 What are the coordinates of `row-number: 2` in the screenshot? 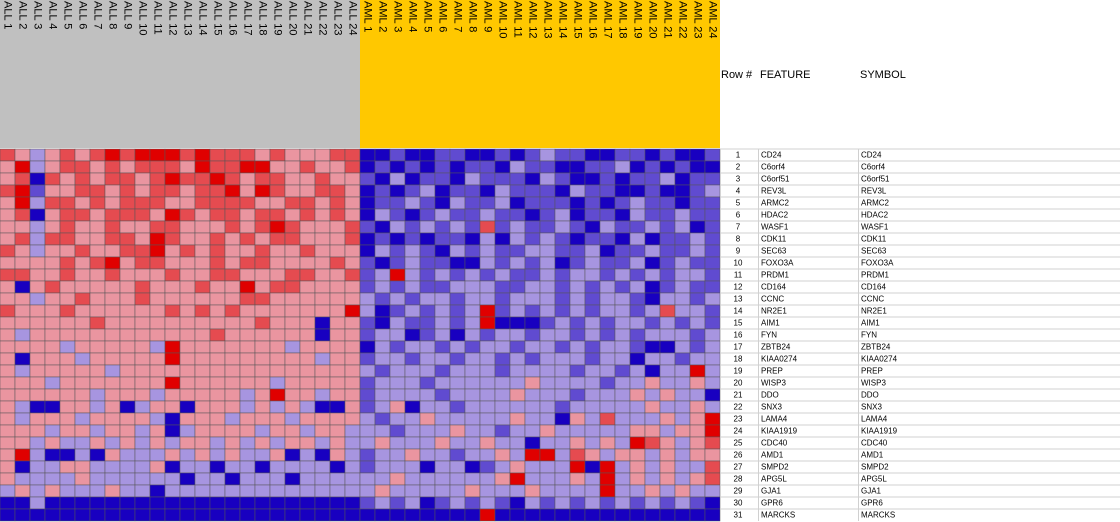 It's located at (738, 167).